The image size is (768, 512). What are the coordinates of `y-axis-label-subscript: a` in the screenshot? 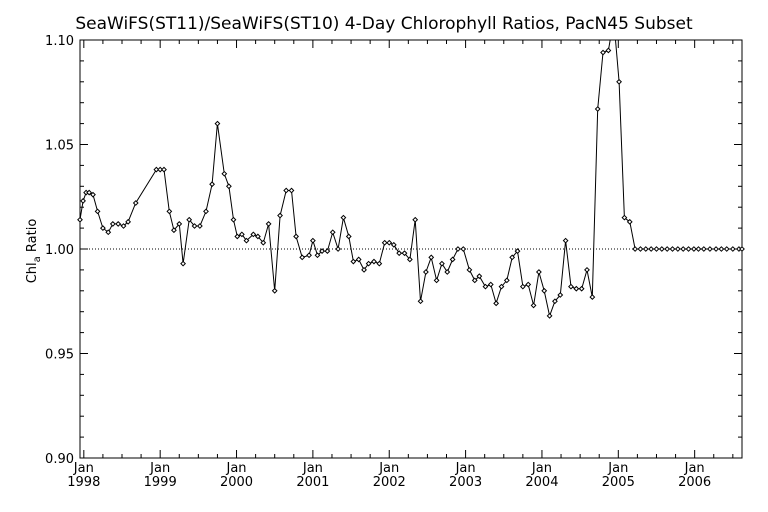 It's located at (37, 259).